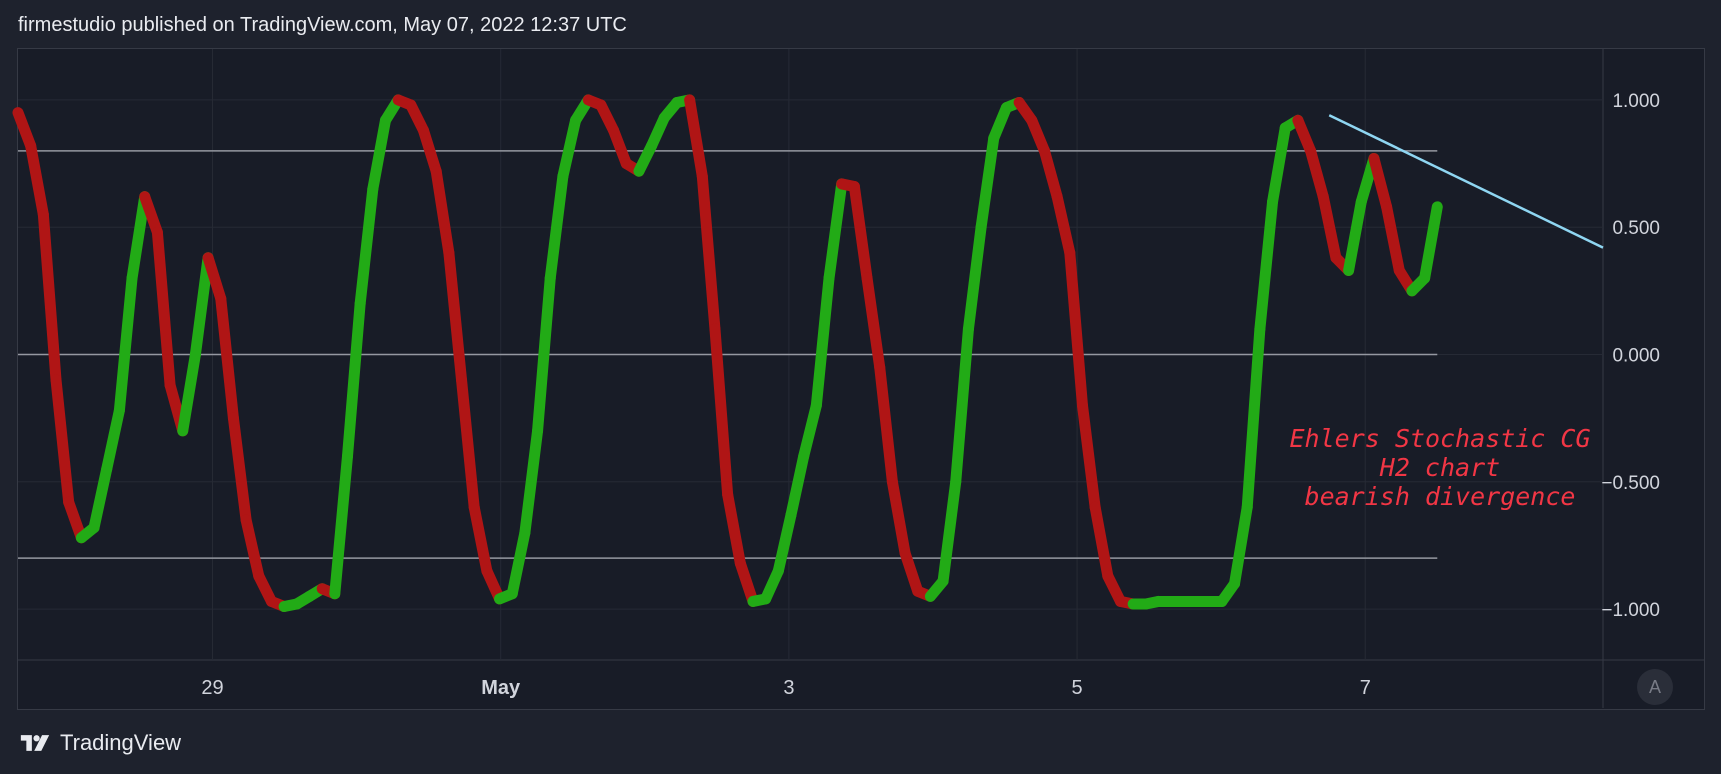  I want to click on x-tick-label: 3, so click(788, 688).